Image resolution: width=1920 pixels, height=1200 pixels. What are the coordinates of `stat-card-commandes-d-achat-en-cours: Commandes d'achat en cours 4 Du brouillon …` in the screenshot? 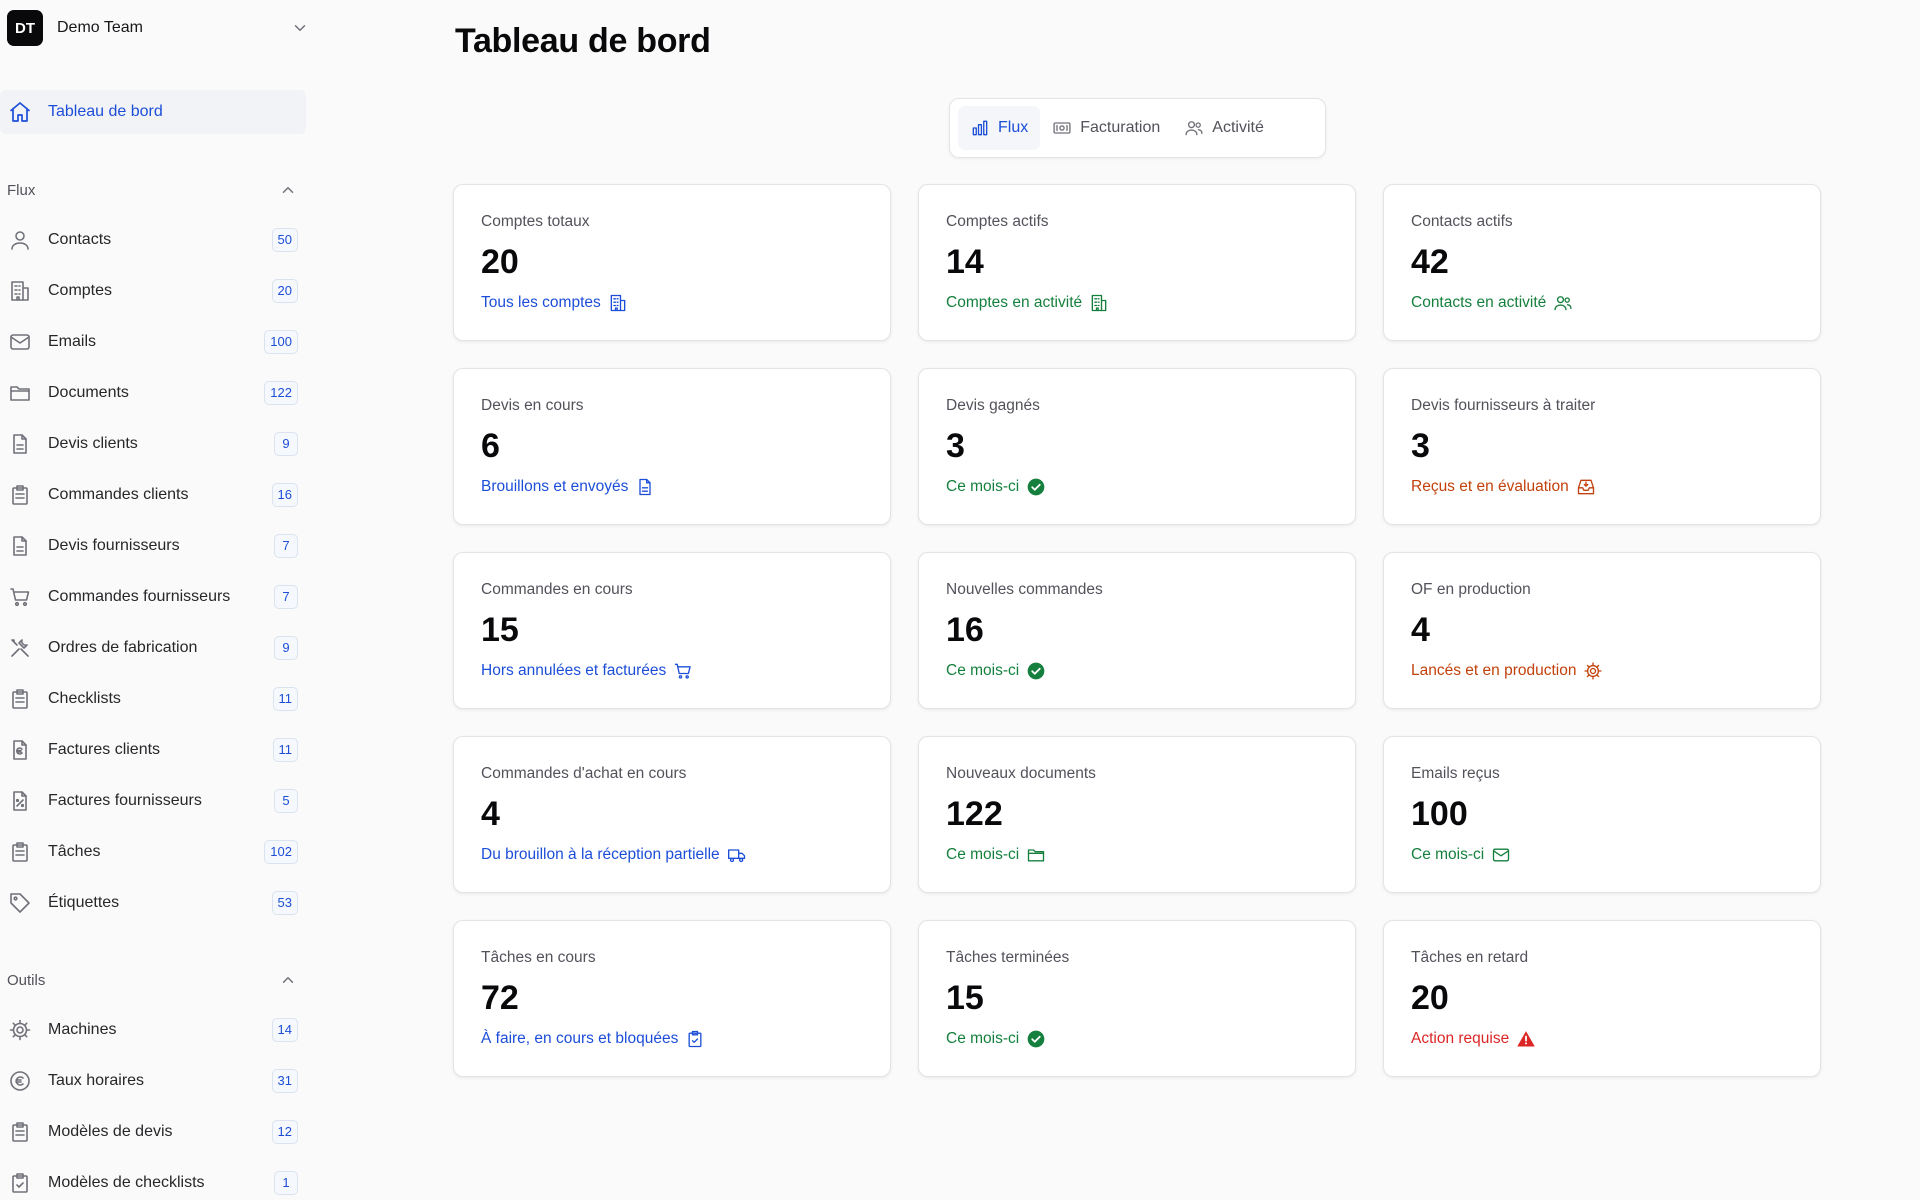 It's located at (672, 814).